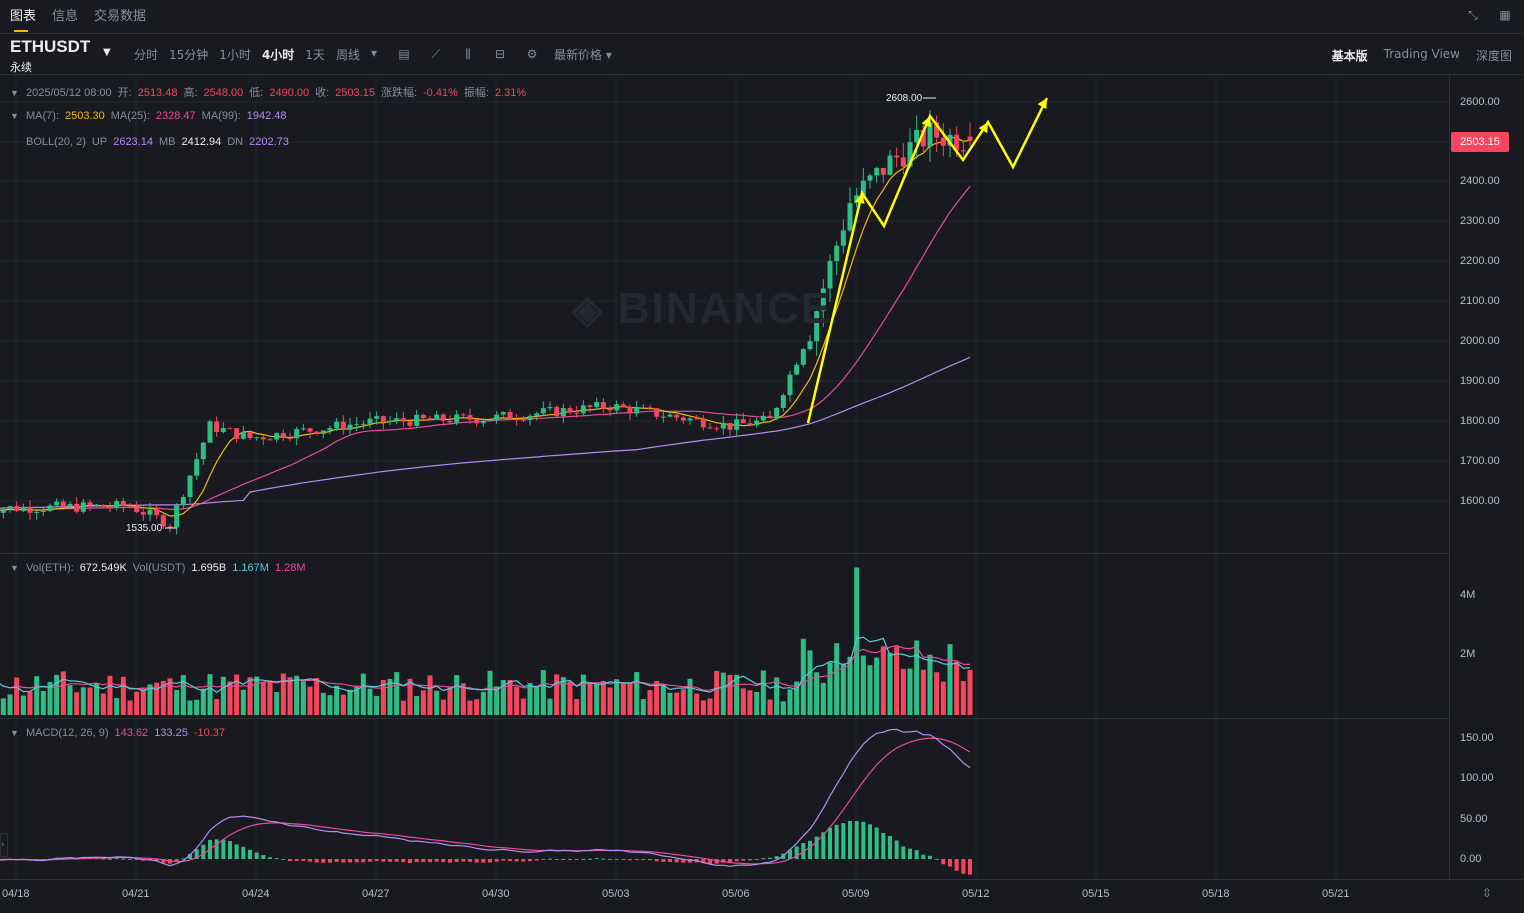  I want to click on settings-icon: ⚙, so click(532, 54).